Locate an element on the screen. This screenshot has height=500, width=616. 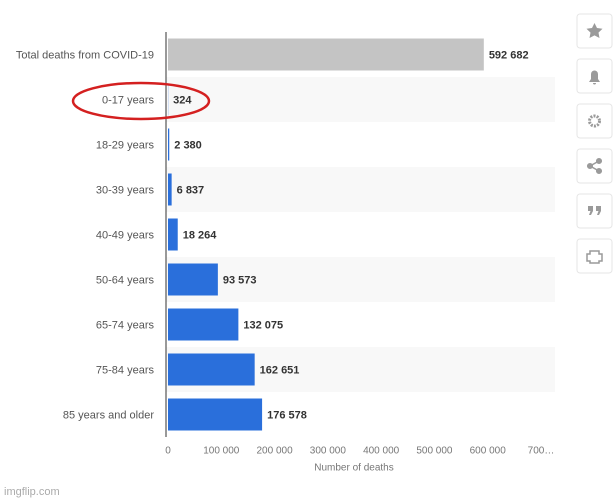
share-icon is located at coordinates (594, 166).